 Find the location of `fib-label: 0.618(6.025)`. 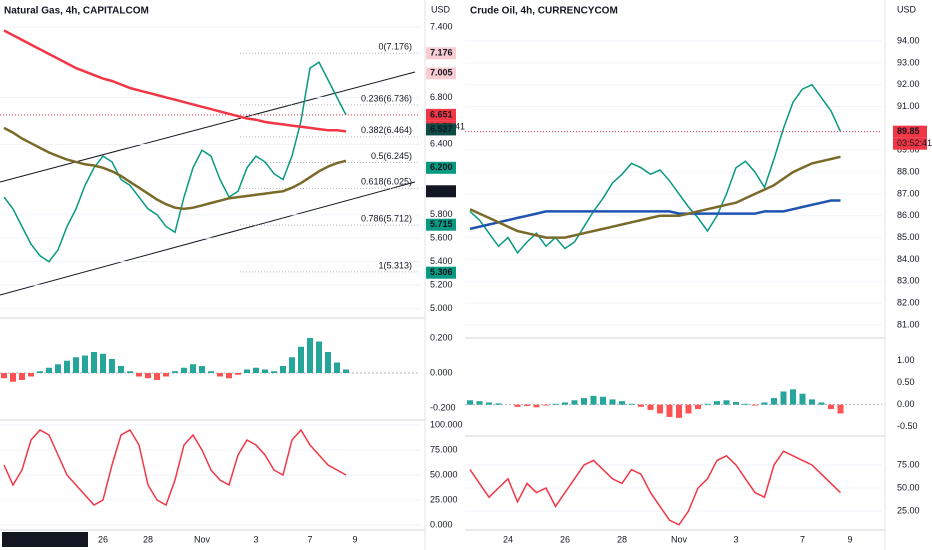

fib-label: 0.618(6.025) is located at coordinates (386, 182).